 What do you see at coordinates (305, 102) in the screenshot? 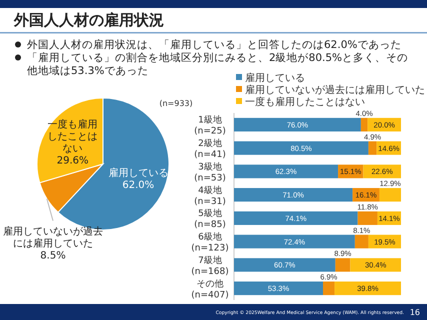
I see `legend-label: 一度も雇用したことはない` at bounding box center [305, 102].